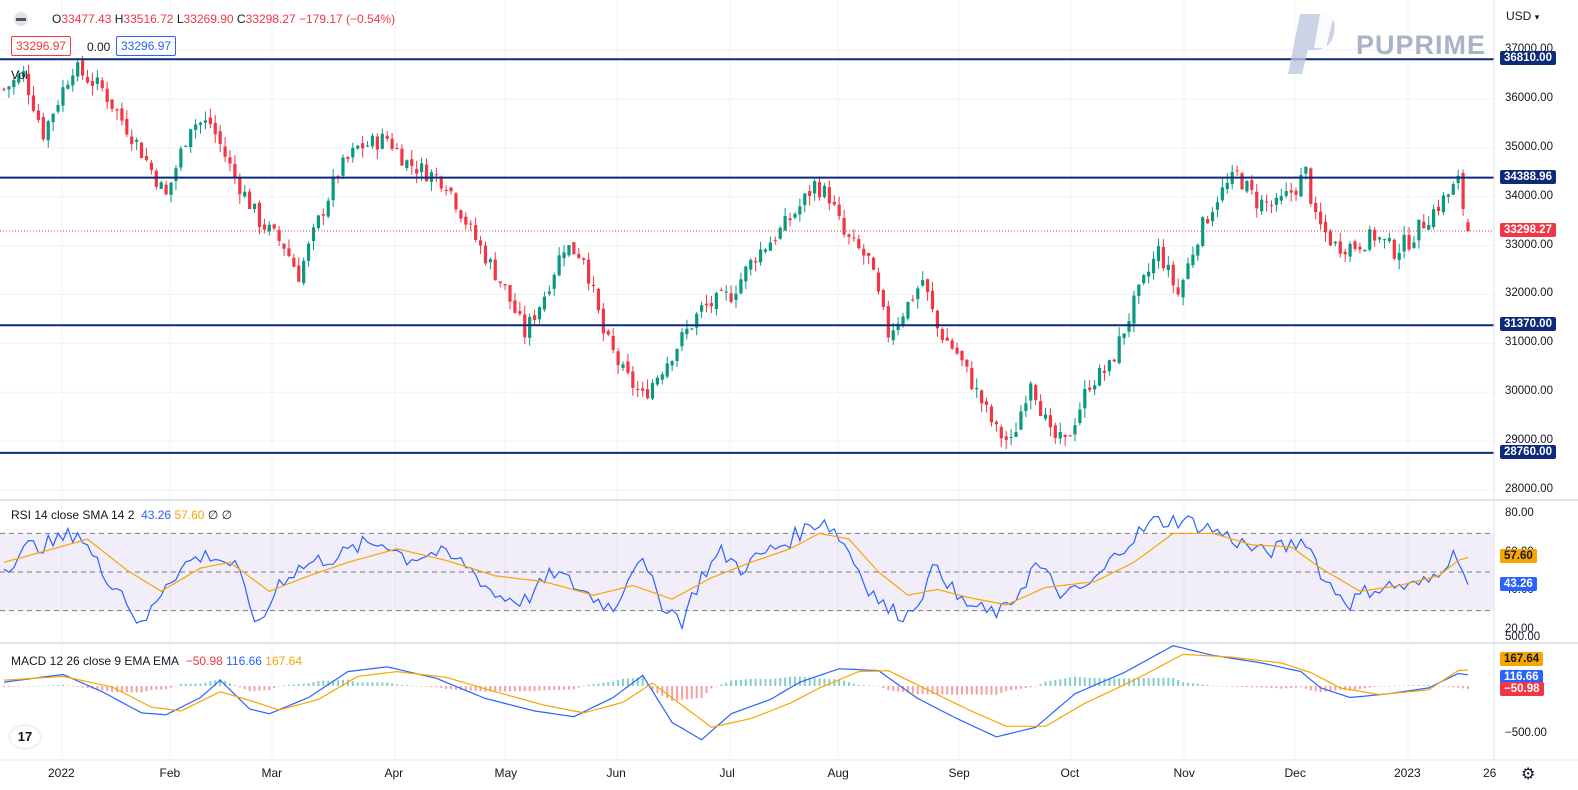  I want to click on sell-price-button: 33296.97, so click(41, 46).